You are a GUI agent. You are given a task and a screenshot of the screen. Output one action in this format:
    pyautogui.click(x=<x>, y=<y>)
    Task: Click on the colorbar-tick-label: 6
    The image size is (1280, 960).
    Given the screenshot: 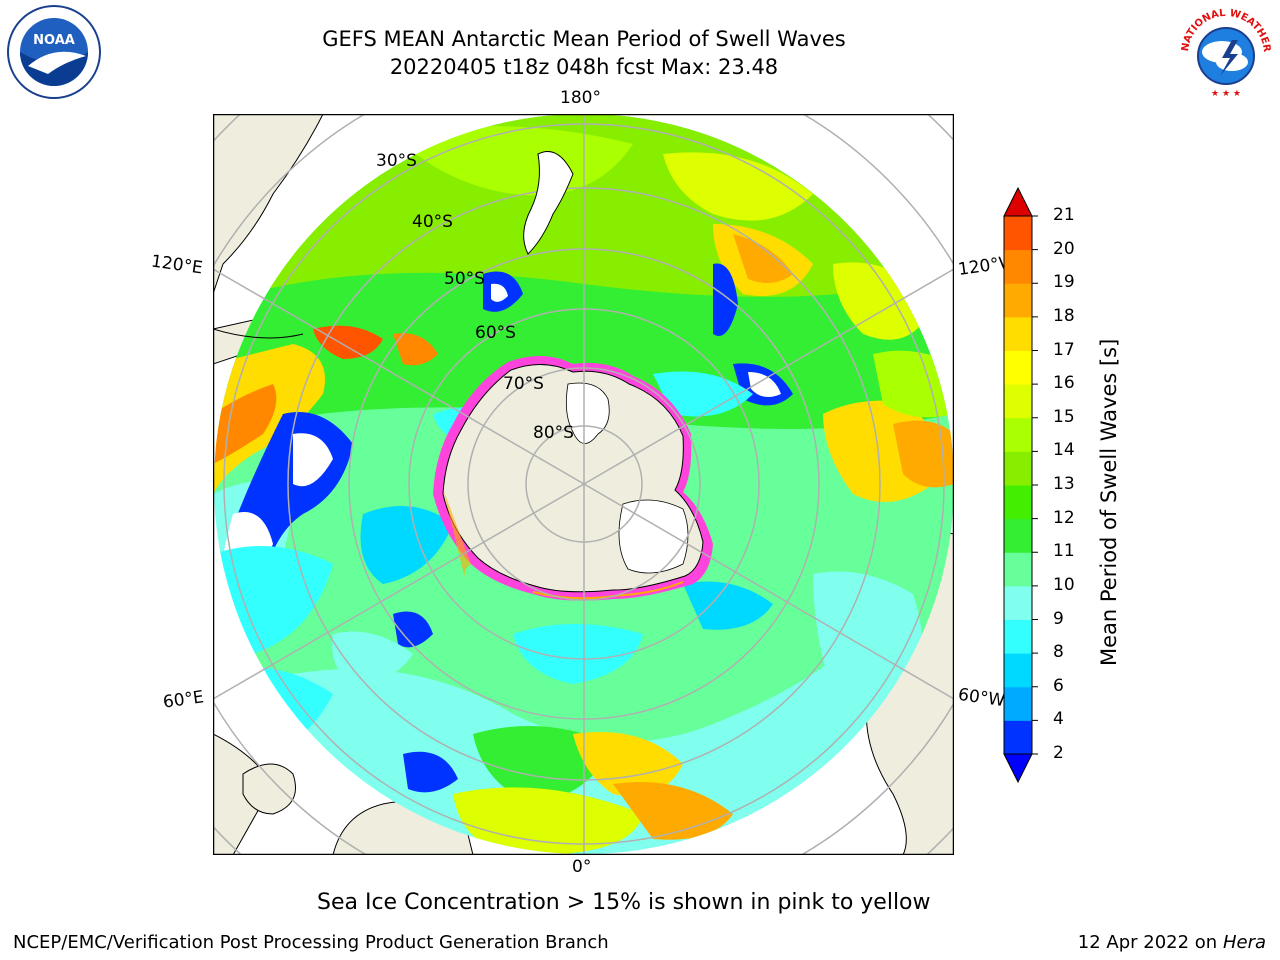 What is the action you would take?
    pyautogui.click(x=1058, y=685)
    